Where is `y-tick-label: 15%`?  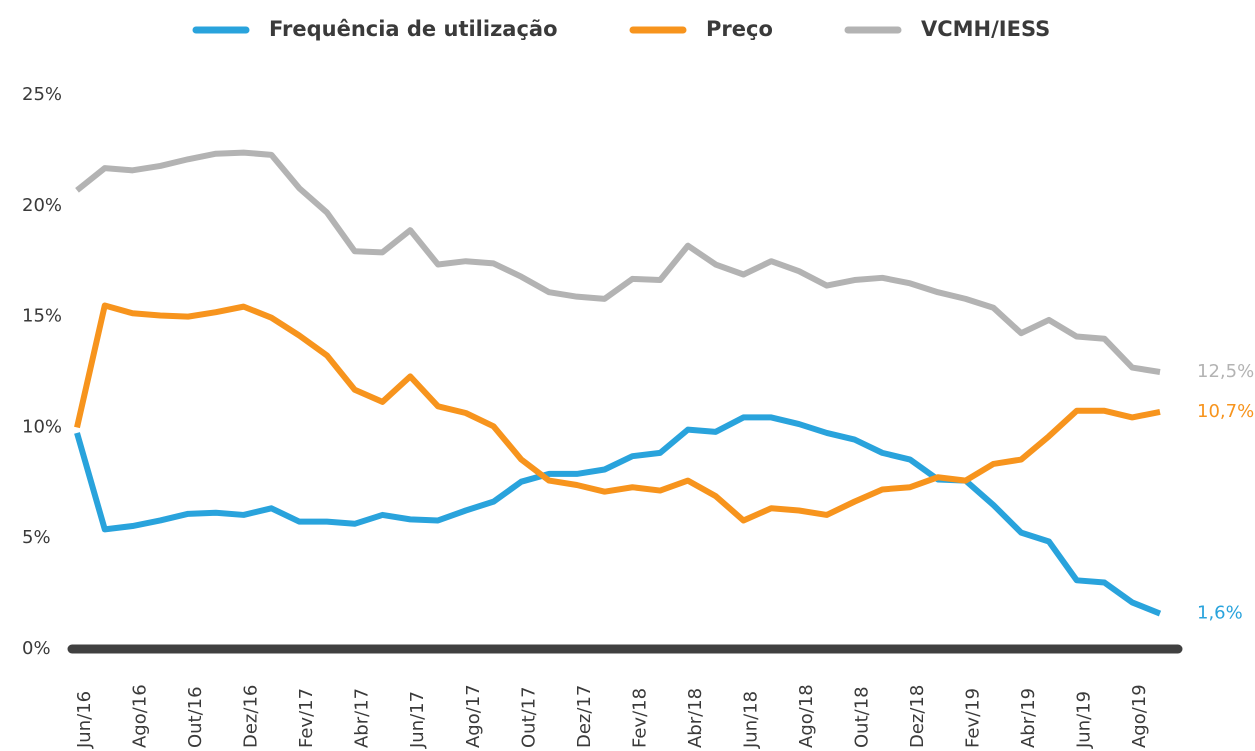
y-tick-label: 15% is located at coordinates (42, 316).